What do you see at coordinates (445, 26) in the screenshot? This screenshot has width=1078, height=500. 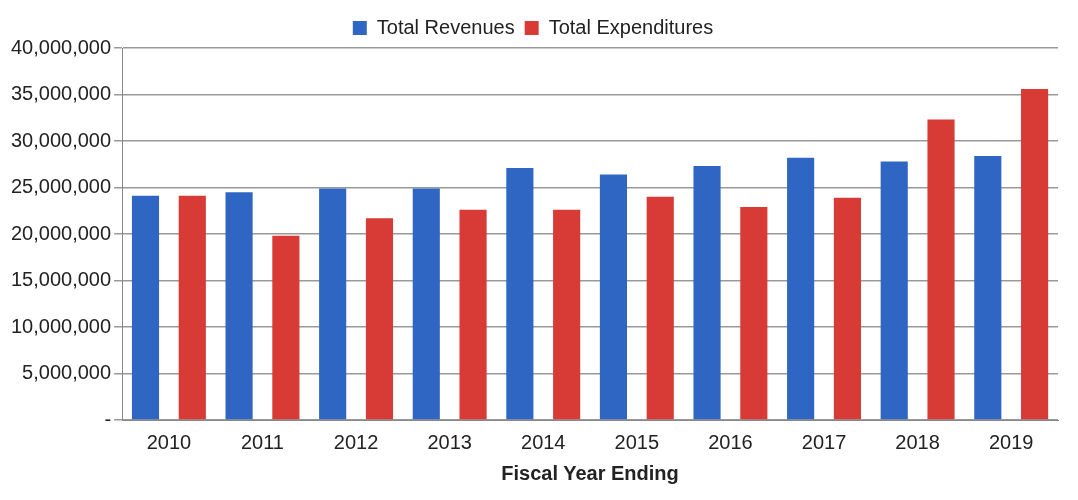 I see `legend-label: Total Revenues` at bounding box center [445, 26].